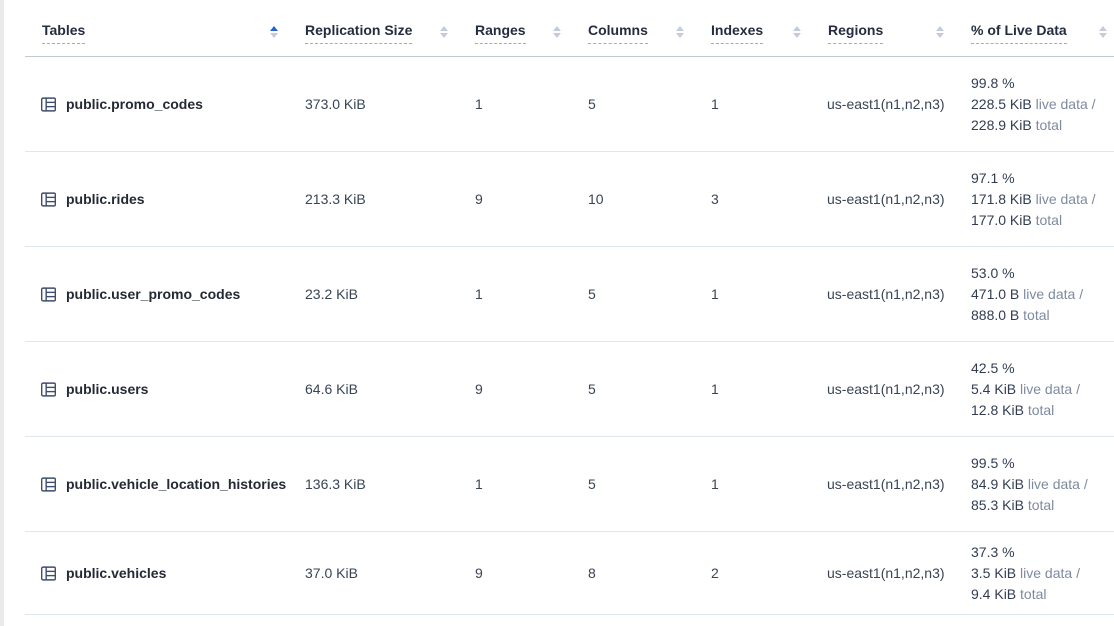 This screenshot has height=626, width=1114. What do you see at coordinates (1019, 33) in the screenshot?
I see `column-header-label: % of Live Data` at bounding box center [1019, 33].